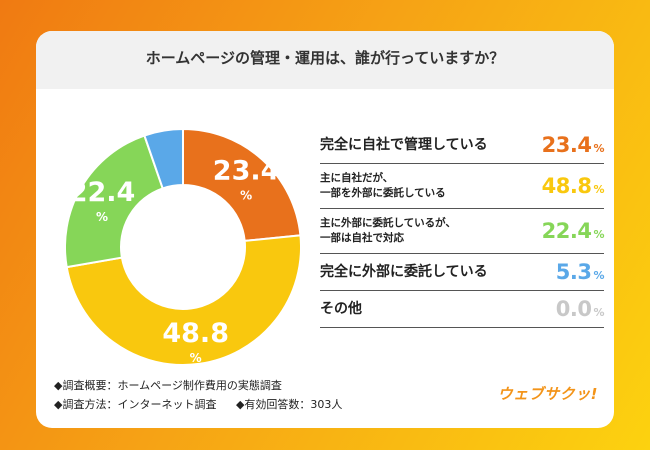 The width and height of the screenshot is (650, 450). I want to click on brand-logo: ウェブサクッ!, so click(547, 394).